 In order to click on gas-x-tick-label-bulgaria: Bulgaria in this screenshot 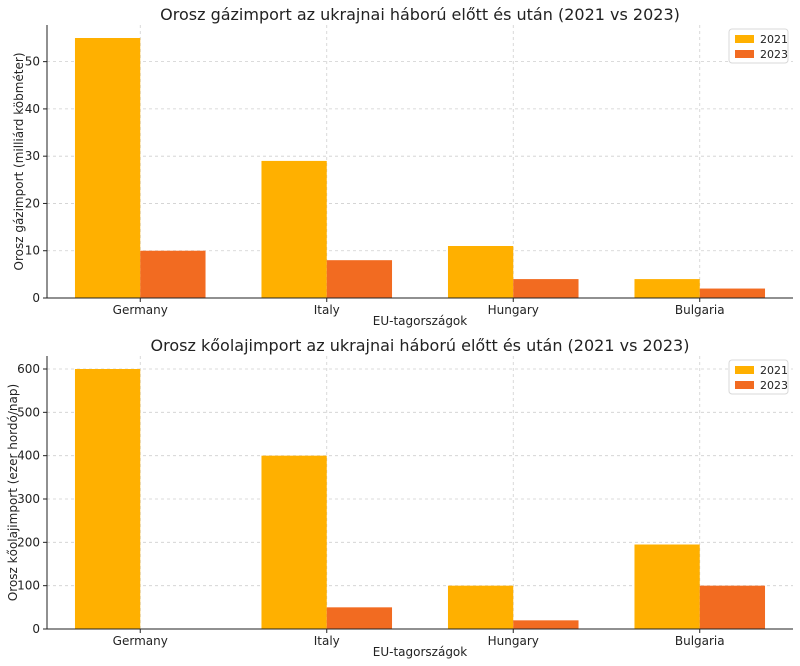, I will do `click(700, 310)`.